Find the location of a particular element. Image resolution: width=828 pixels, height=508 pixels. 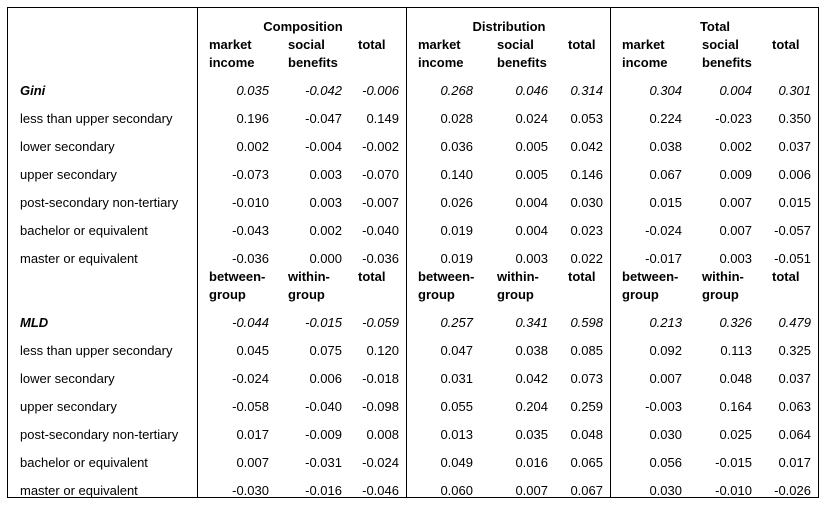

table-cell: -0.004 is located at coordinates (323, 146).